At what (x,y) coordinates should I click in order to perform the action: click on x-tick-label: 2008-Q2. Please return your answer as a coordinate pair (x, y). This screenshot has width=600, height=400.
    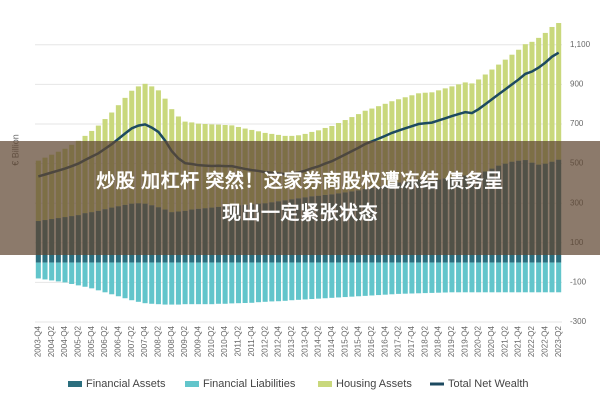
    Looking at the image, I should click on (158, 341).